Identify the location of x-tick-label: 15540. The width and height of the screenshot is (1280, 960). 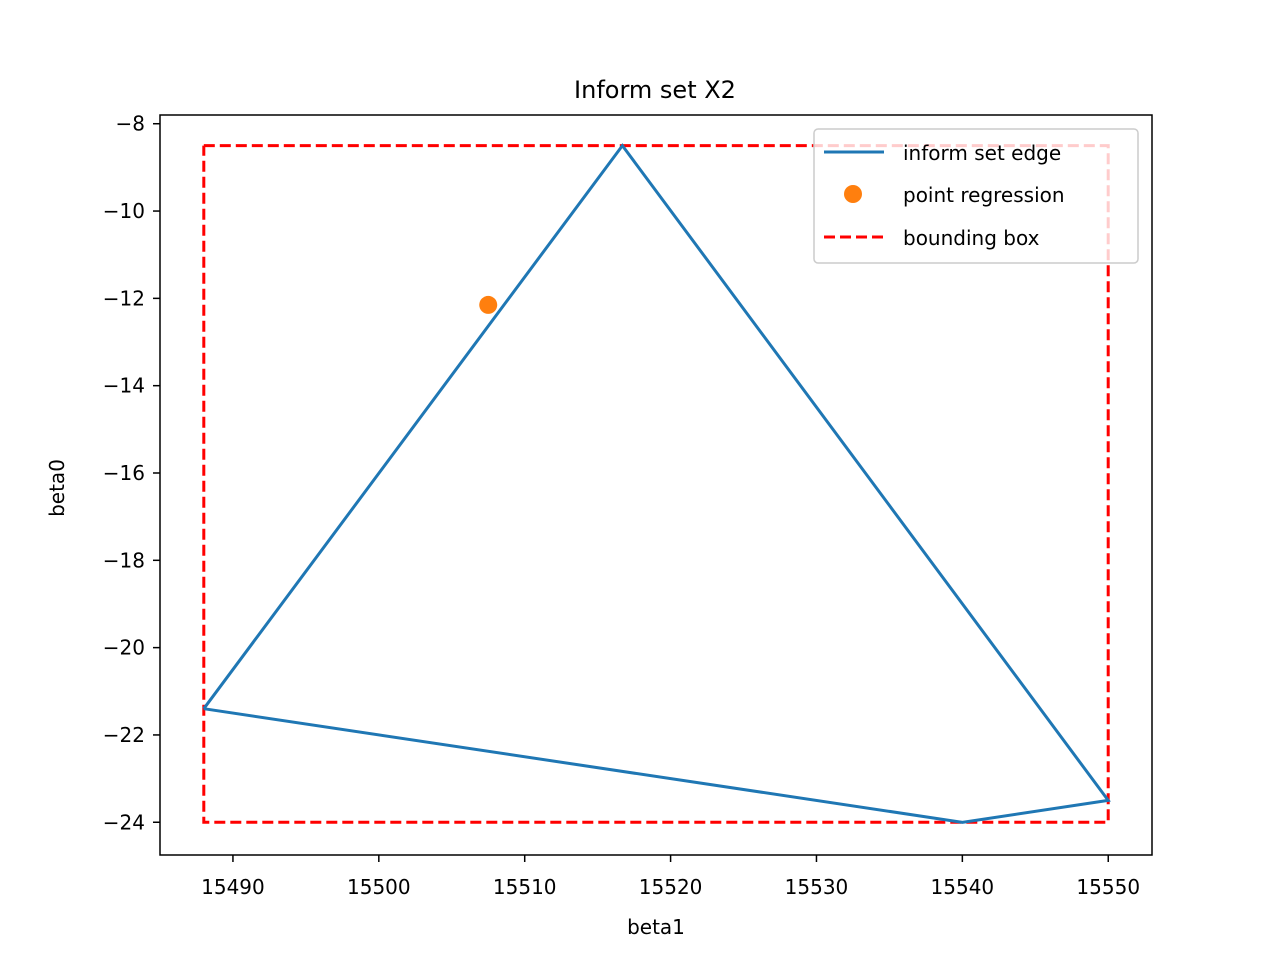
(963, 887).